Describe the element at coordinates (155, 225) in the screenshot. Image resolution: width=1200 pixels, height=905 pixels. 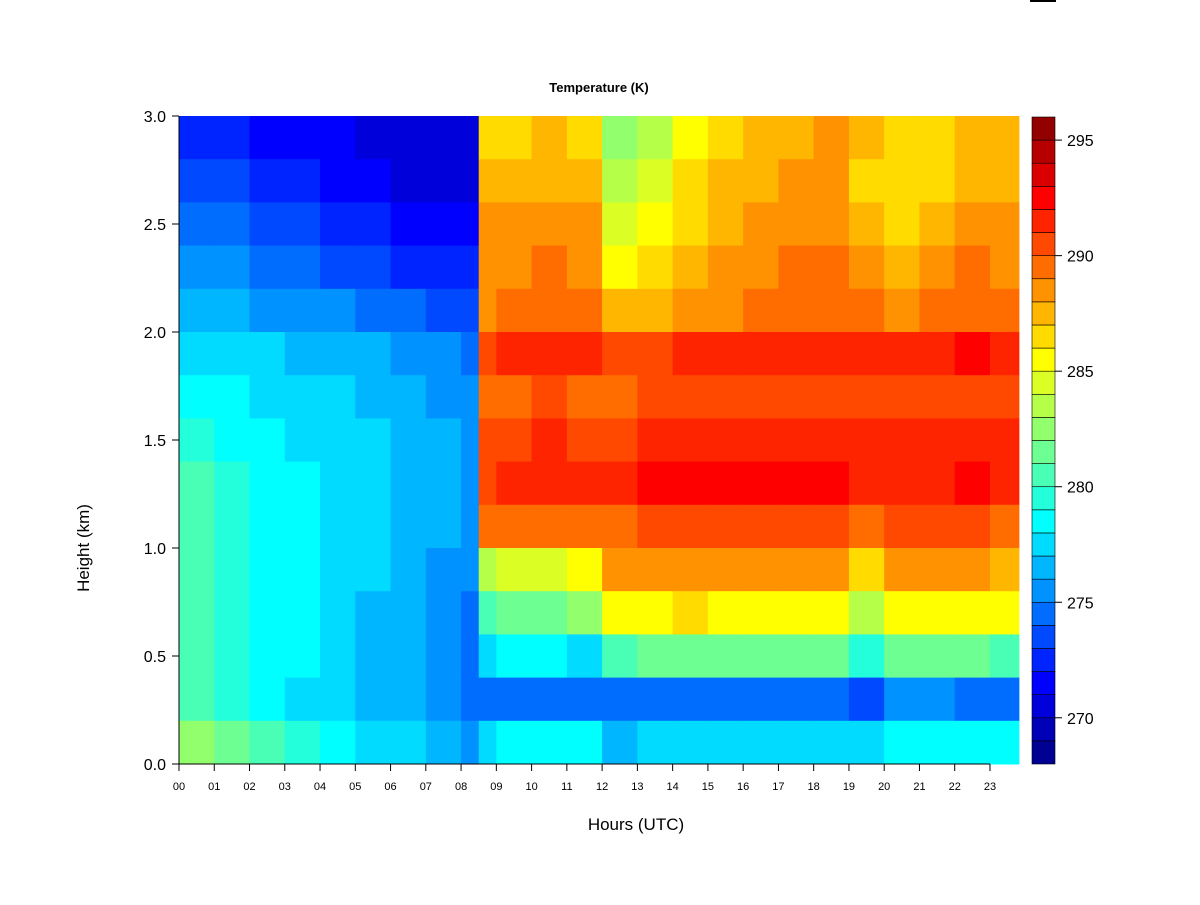
I see `y-tick-label: 2.5` at that location.